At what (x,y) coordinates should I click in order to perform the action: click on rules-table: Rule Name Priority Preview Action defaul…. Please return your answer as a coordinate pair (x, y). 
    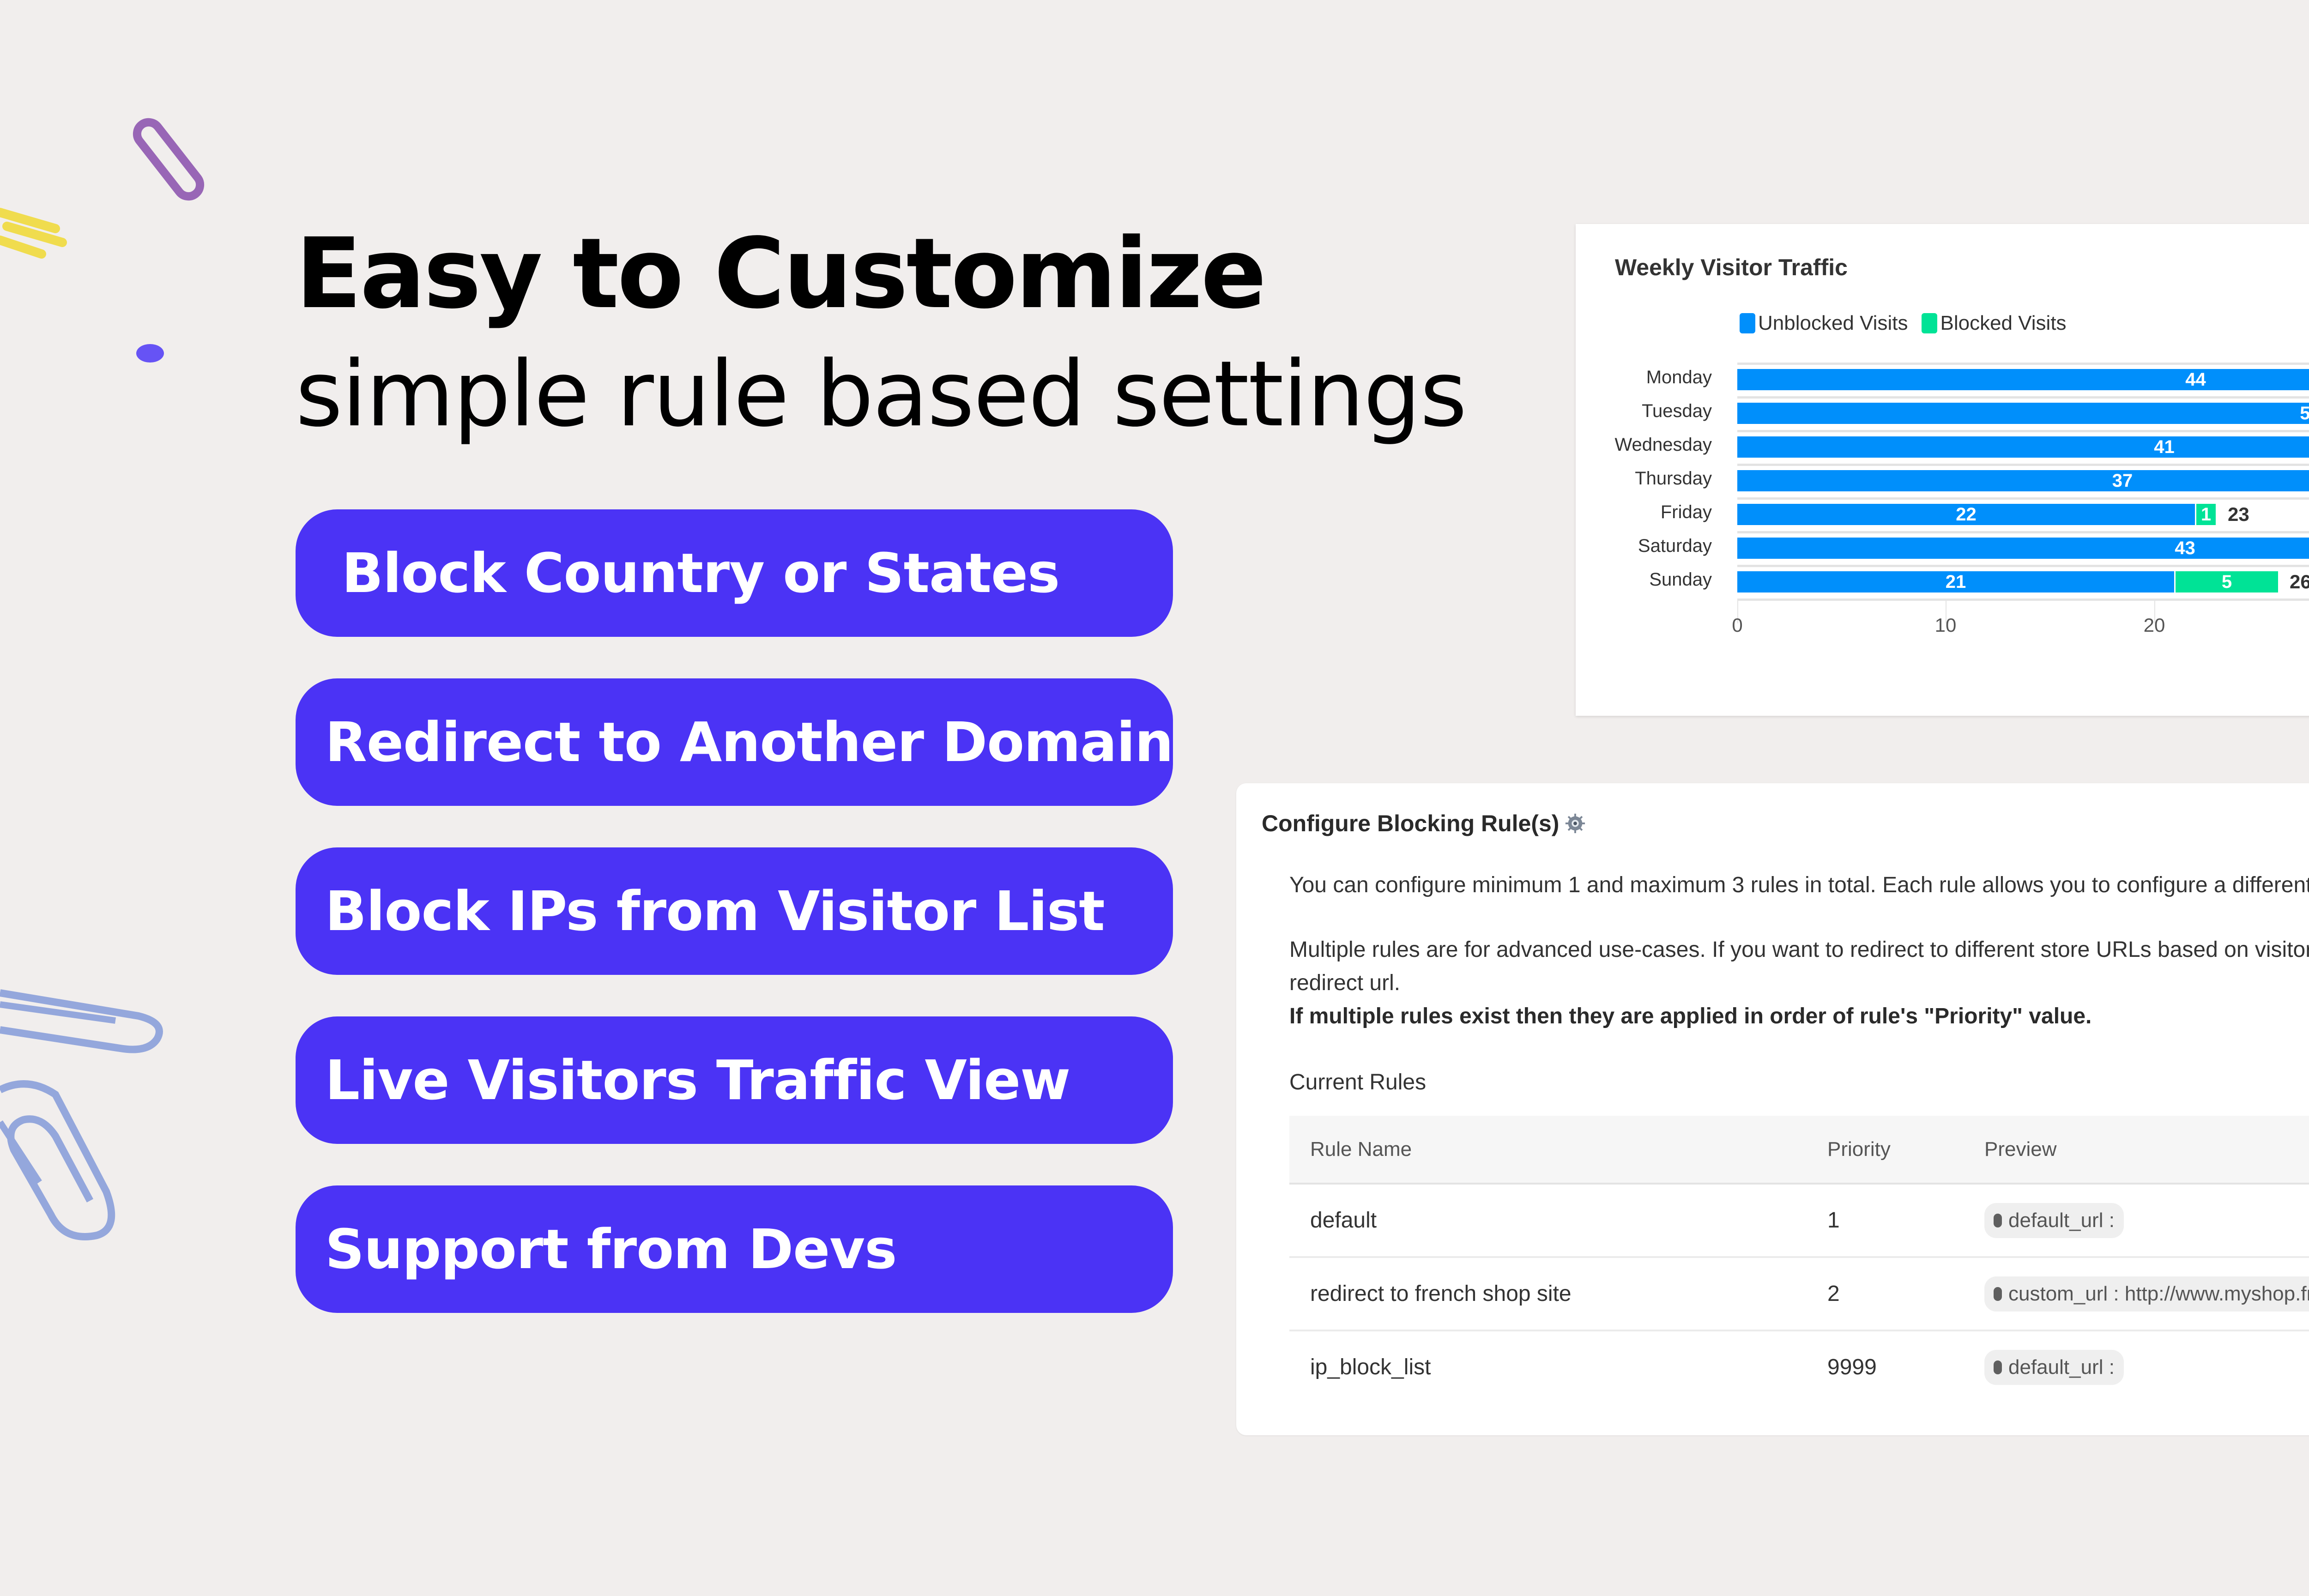
    Looking at the image, I should click on (1799, 1259).